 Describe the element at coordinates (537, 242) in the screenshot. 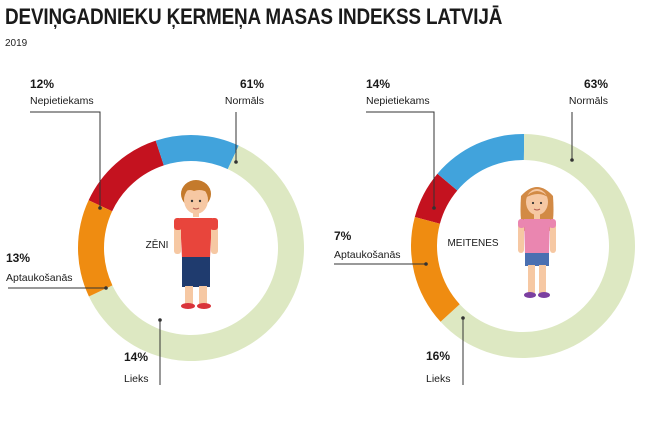

I see `girl-illustration` at that location.